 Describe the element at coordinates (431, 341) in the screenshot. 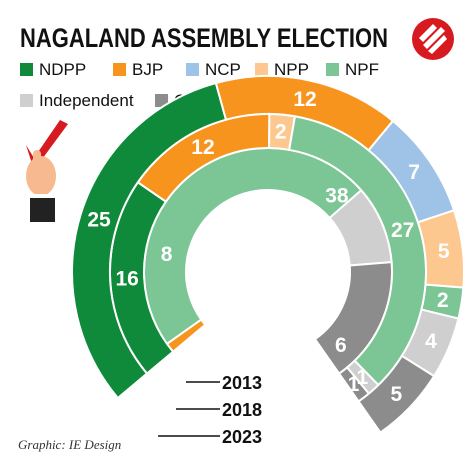

I see `data-label-2023-independent: 4` at that location.